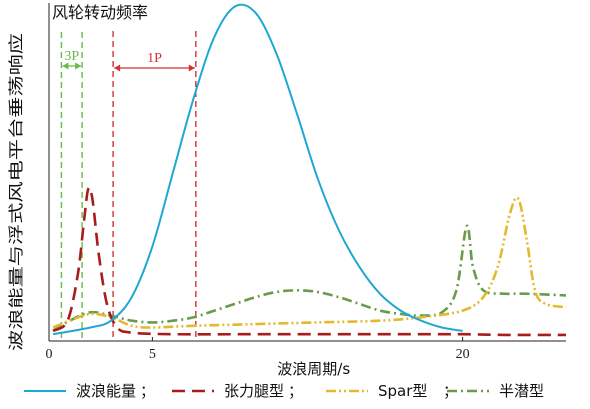 Image resolution: width=590 pixels, height=409 pixels. I want to click on y-axis-label: 波浪能量与浮式风电平台垂荡响应, so click(16, 192).